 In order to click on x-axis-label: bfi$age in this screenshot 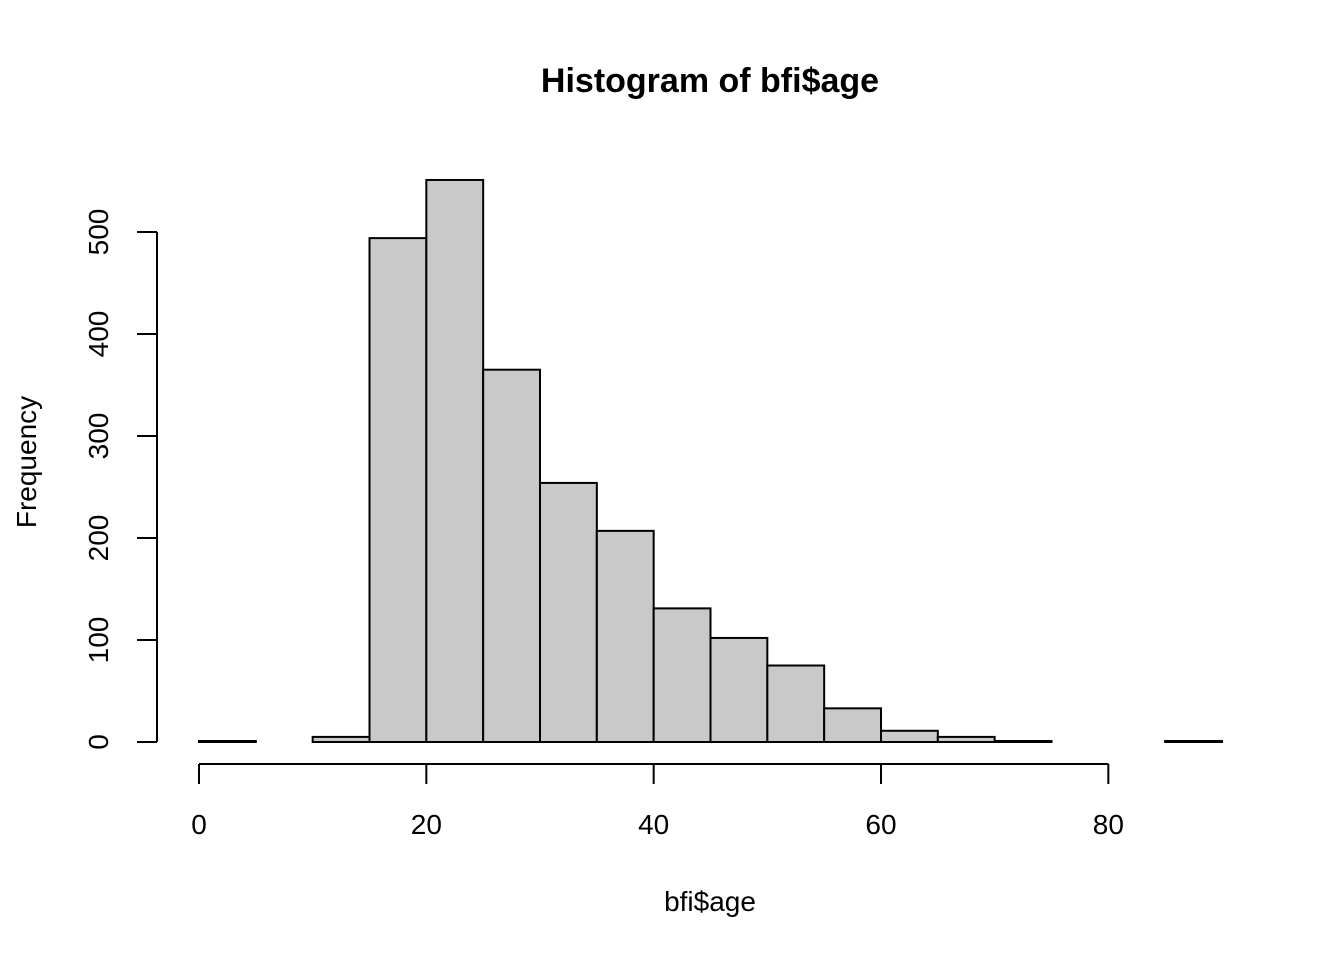, I will do `click(710, 901)`.